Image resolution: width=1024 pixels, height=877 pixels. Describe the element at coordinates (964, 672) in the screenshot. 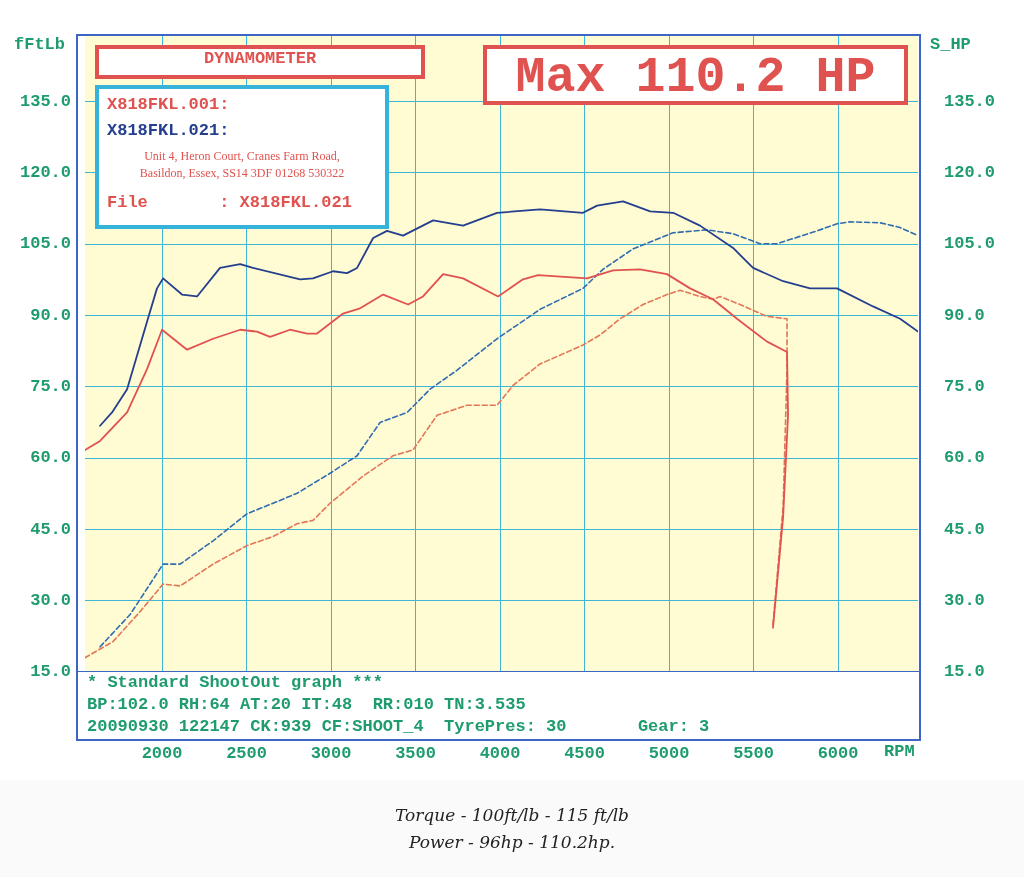

I see `y2-tick-label: 15.0` at that location.